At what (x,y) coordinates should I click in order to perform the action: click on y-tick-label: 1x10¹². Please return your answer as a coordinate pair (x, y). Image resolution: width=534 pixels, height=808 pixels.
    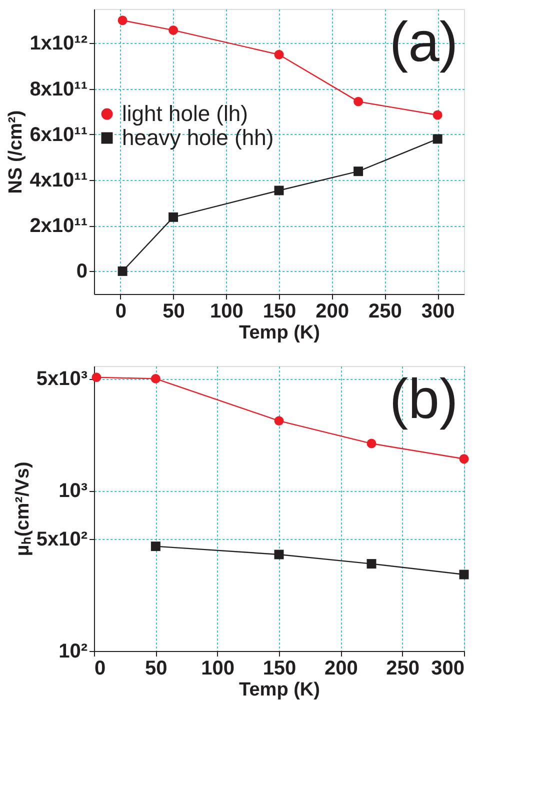
    Looking at the image, I should click on (59, 43).